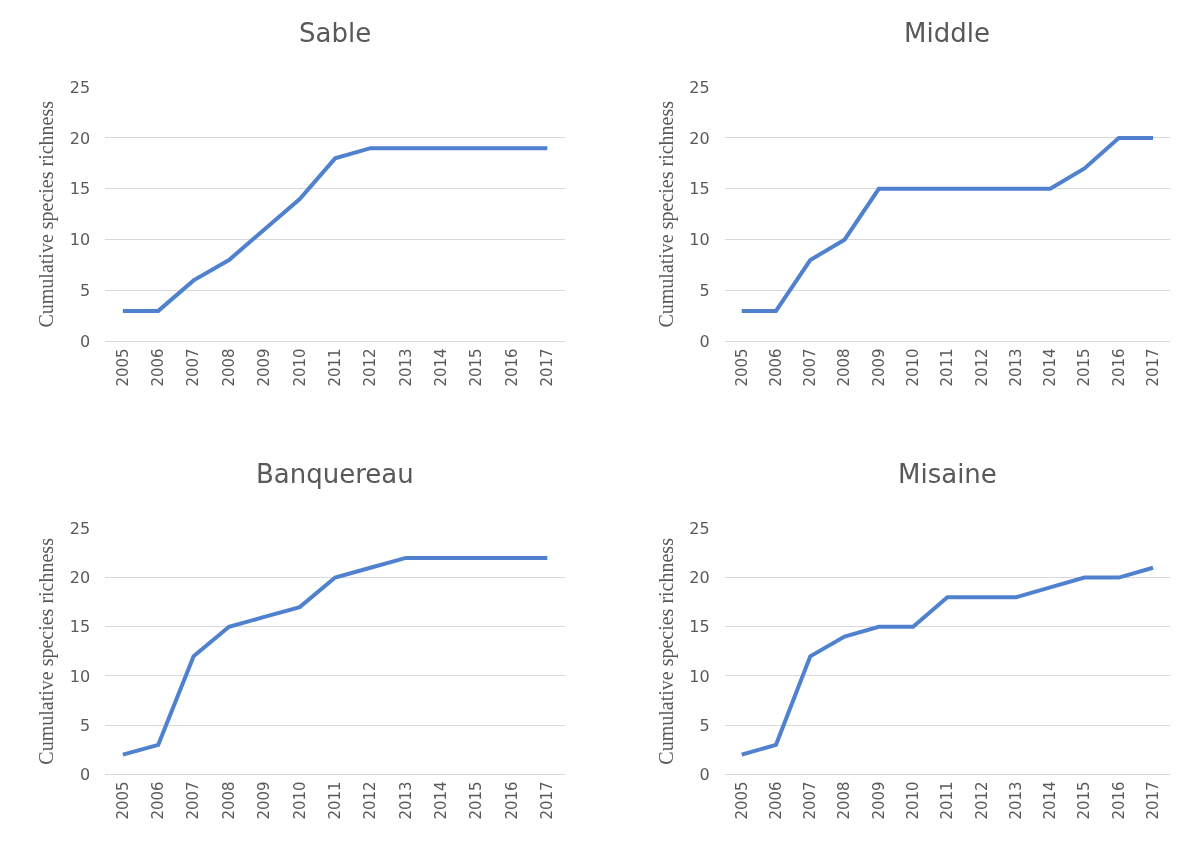  I want to click on chart-title: Misaine, so click(947, 474).